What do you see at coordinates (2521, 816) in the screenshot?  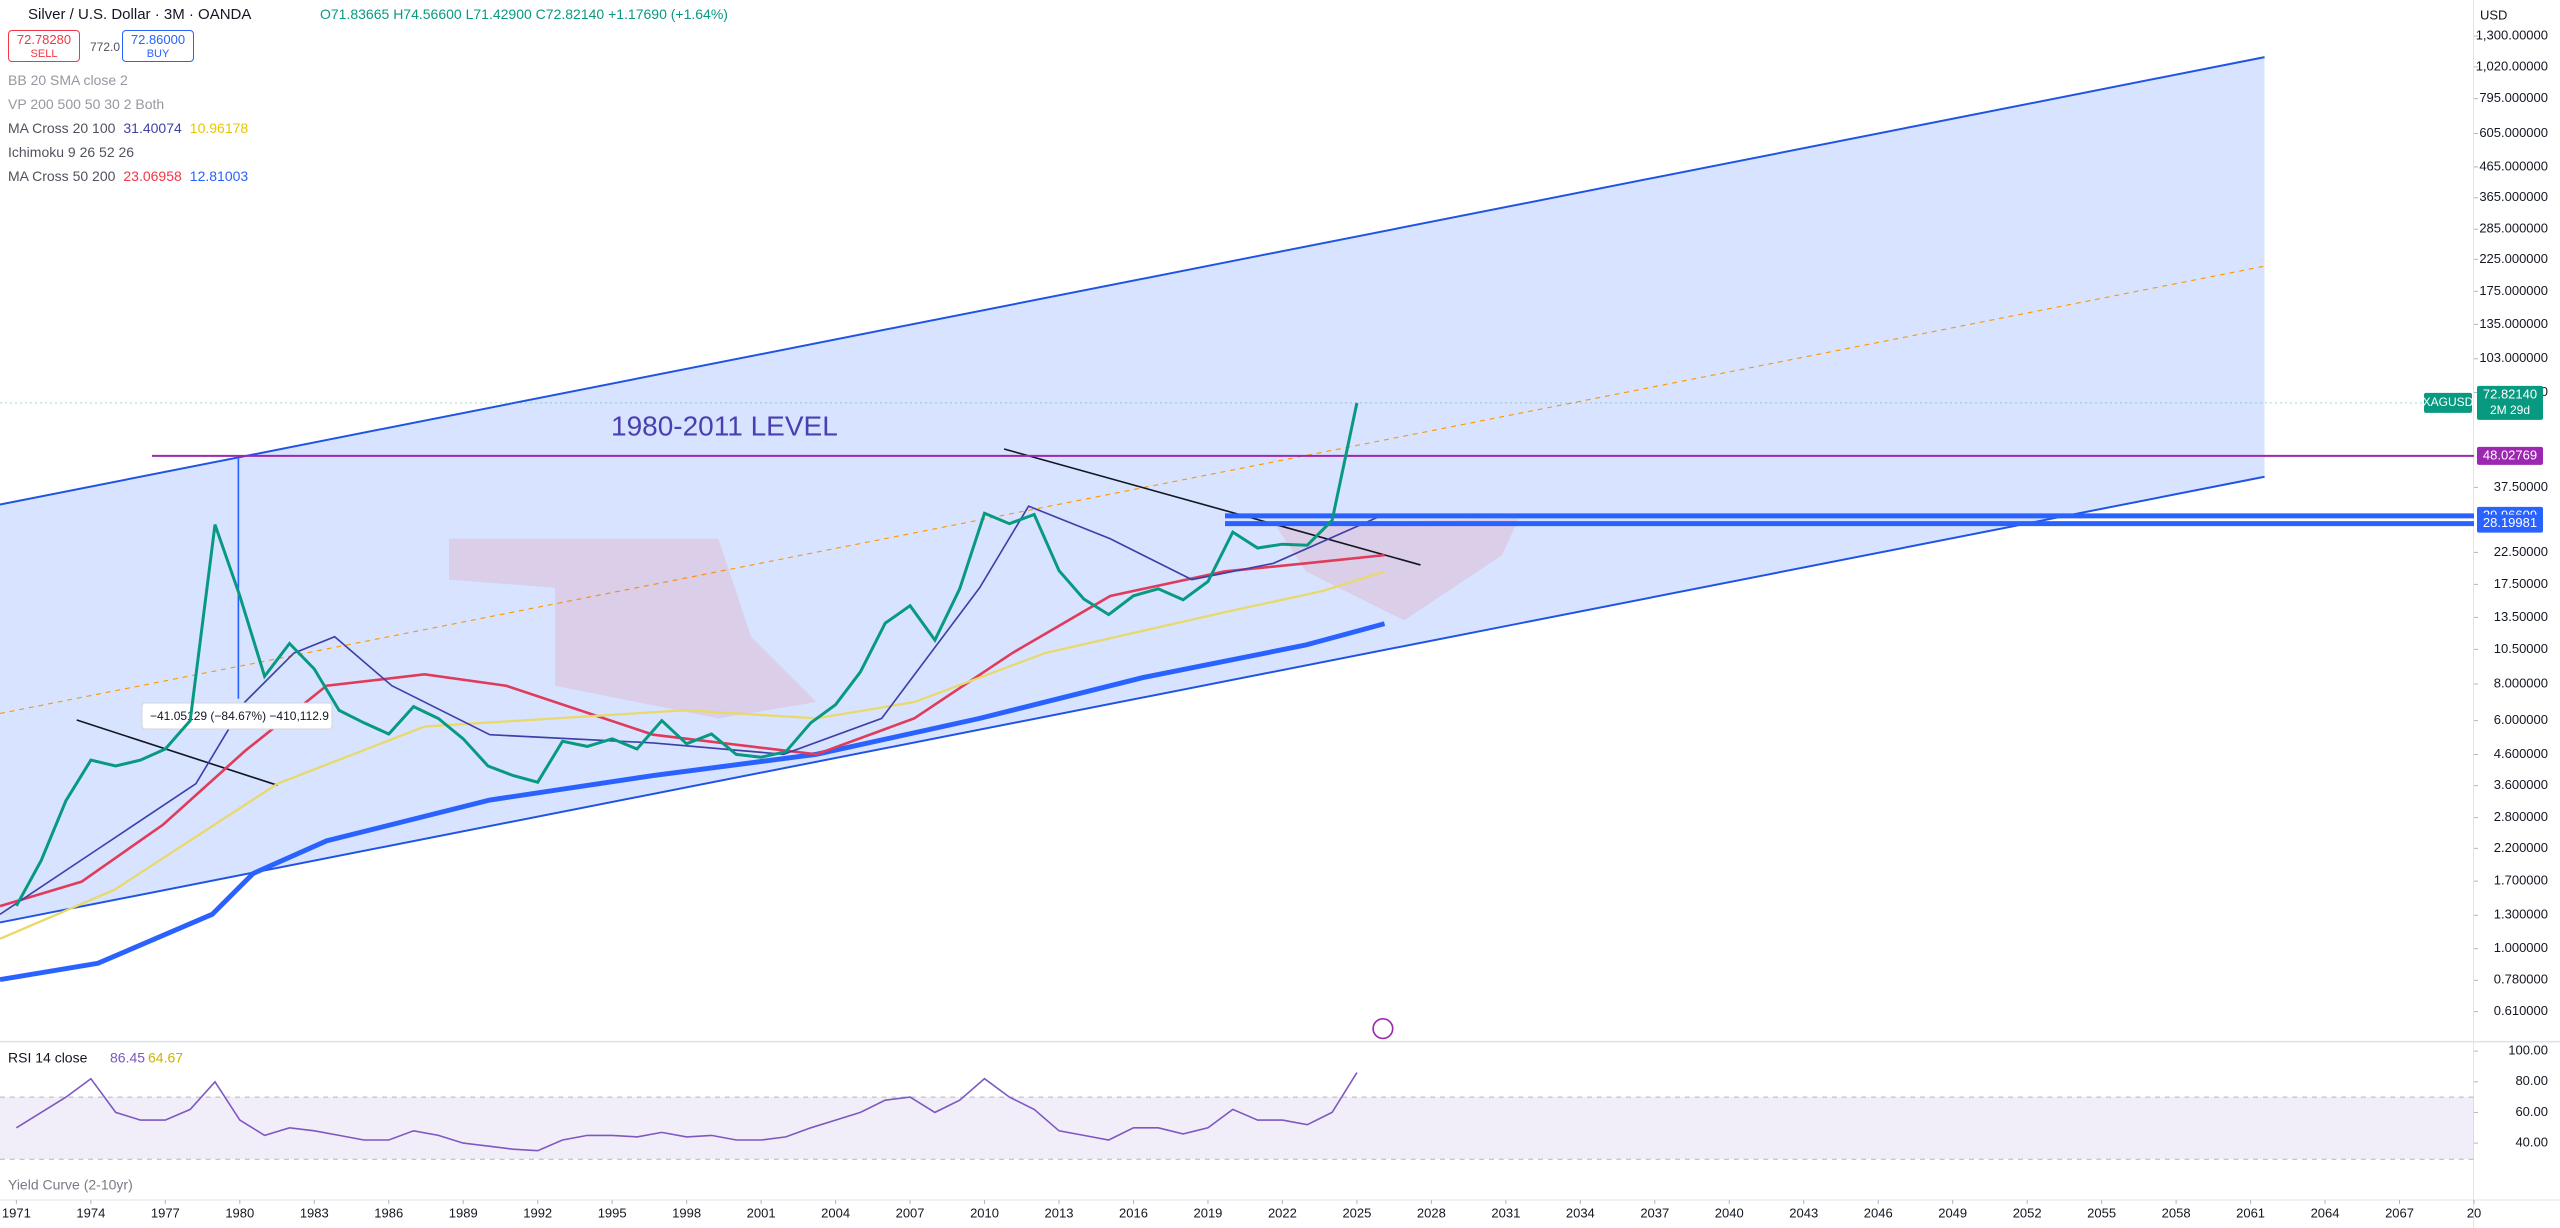 I see `y-tick-label: 2.800000` at bounding box center [2521, 816].